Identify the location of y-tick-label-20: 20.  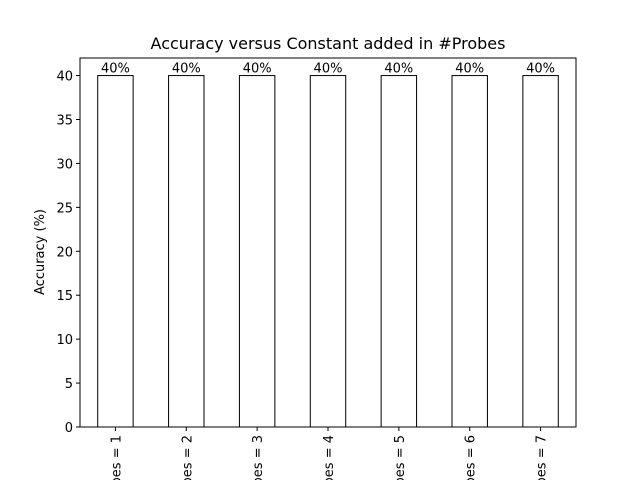
(64, 252).